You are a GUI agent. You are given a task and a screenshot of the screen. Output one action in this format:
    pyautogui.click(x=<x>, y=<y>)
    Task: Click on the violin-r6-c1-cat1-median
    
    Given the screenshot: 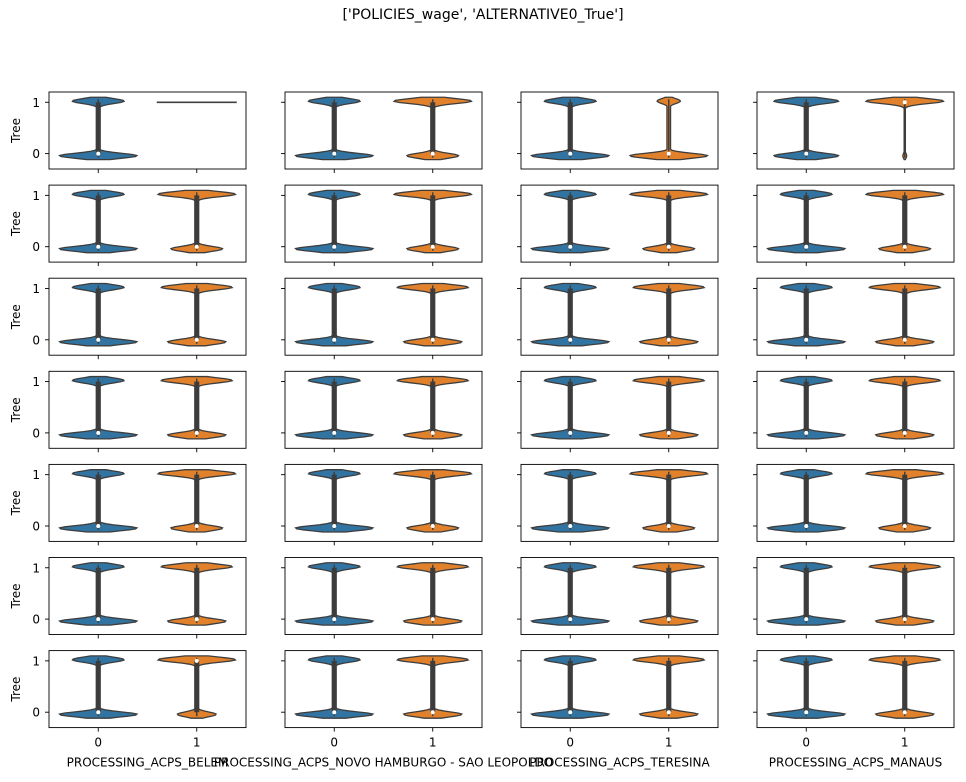 What is the action you would take?
    pyautogui.click(x=432, y=712)
    